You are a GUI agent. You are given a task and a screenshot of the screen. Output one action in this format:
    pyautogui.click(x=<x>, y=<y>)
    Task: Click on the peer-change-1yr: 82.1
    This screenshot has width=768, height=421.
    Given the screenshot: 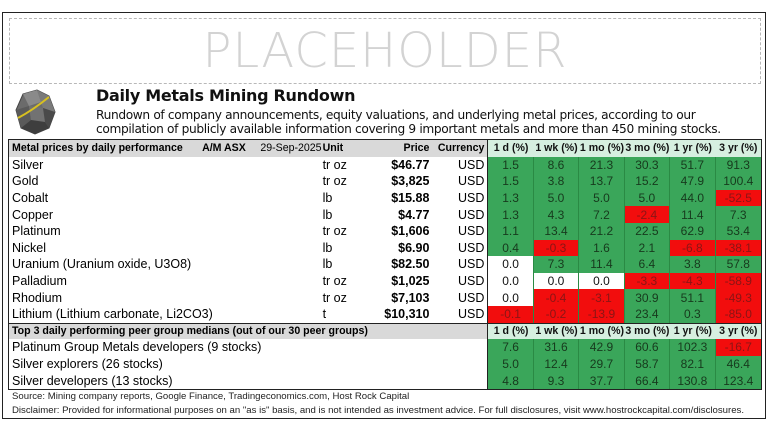 What is the action you would take?
    pyautogui.click(x=693, y=364)
    